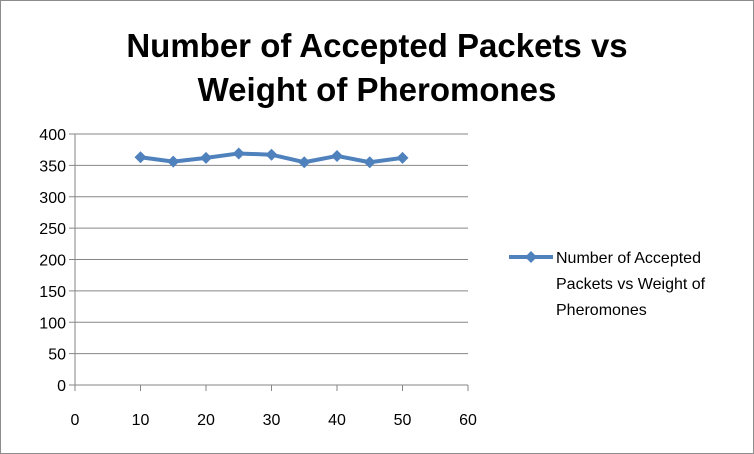 The image size is (754, 454). Describe the element at coordinates (377, 89) in the screenshot. I see `chart-title-line-2: Weight of Pheromones` at that location.